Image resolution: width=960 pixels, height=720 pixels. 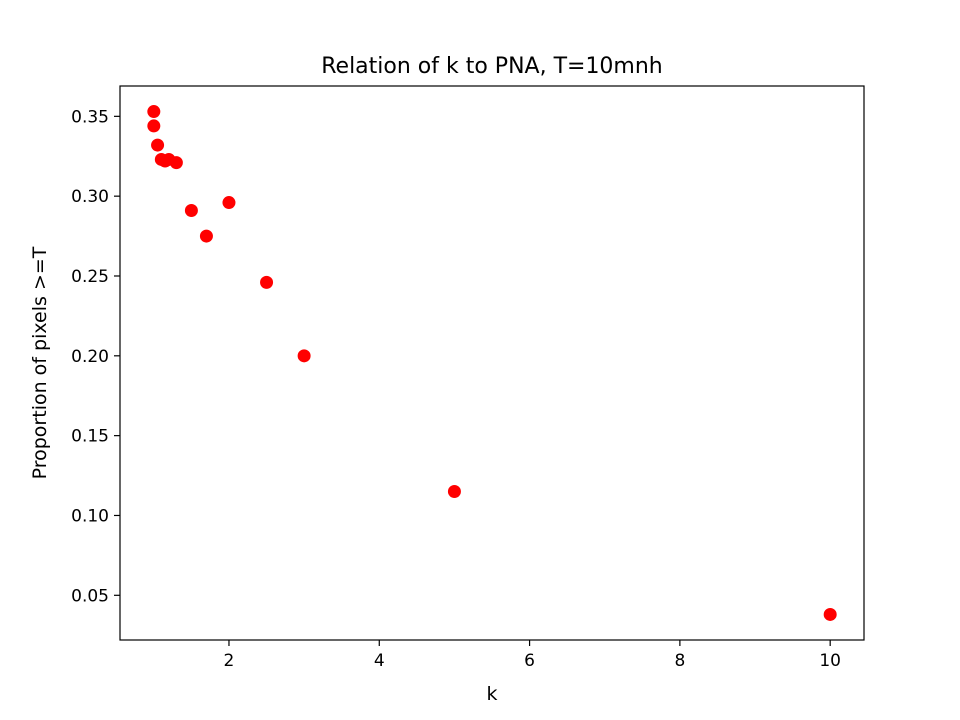 I want to click on x-tick-label: 6, so click(x=529, y=661).